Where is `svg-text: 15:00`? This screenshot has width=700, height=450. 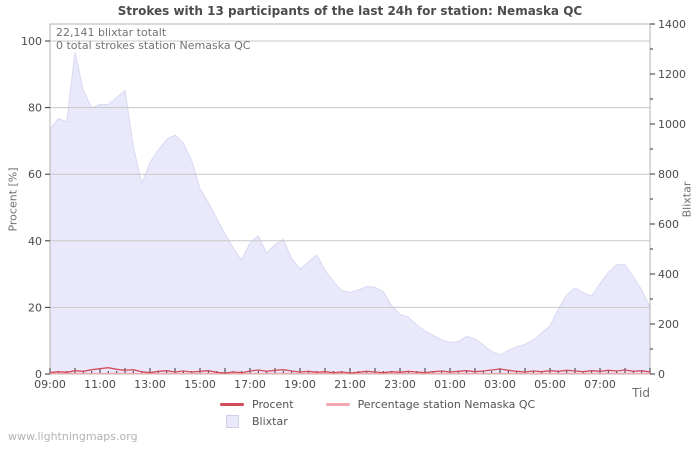 svg-text: 15:00 is located at coordinates (200, 384).